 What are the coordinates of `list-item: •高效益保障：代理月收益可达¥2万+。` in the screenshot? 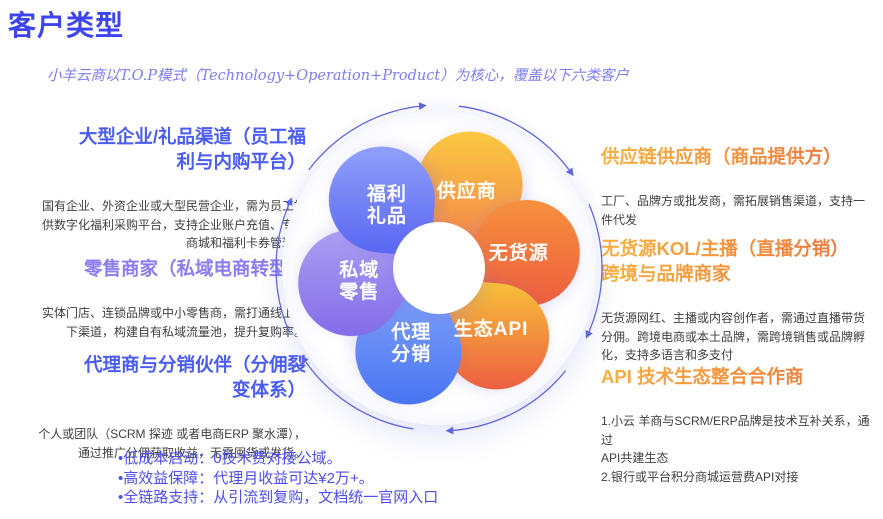 It's located at (246, 478).